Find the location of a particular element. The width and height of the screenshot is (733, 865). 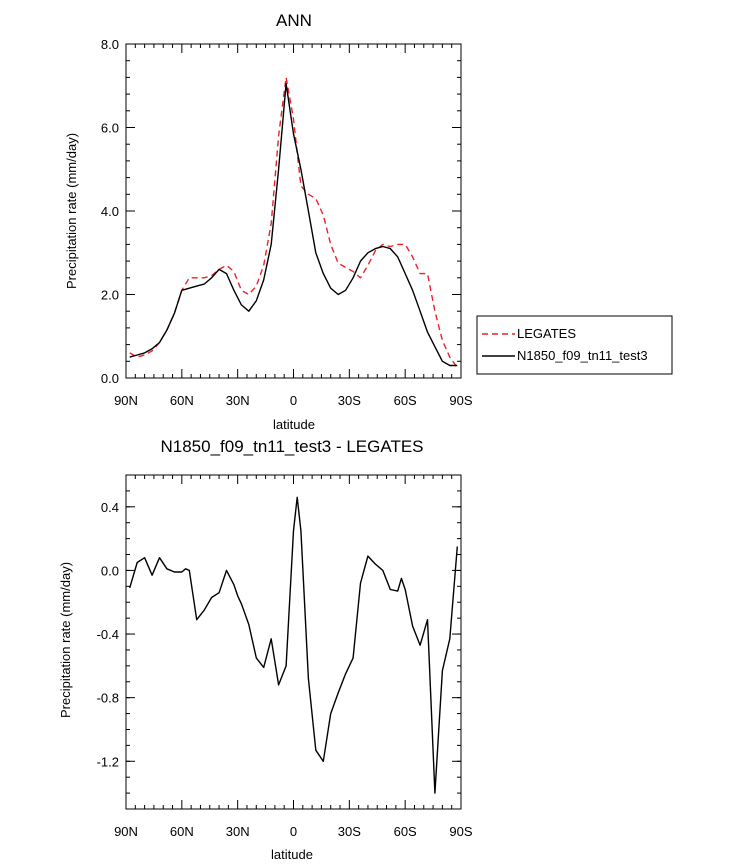

bottom-chart-ylabel: Precipitation rate (mm/day) is located at coordinates (65, 640).